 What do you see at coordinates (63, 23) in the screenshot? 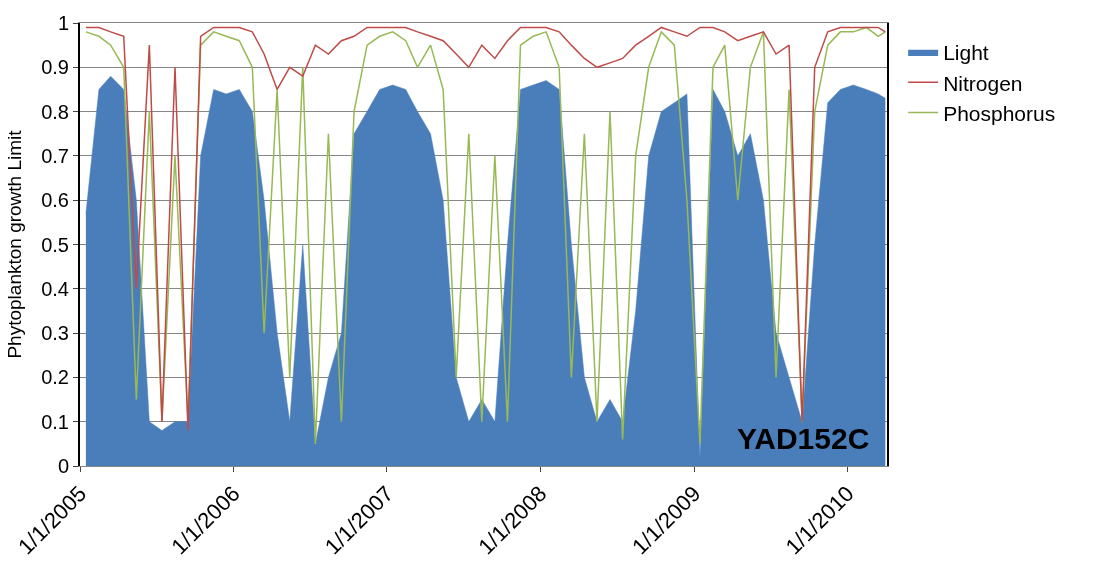
I see `y-tick-label: 1` at bounding box center [63, 23].